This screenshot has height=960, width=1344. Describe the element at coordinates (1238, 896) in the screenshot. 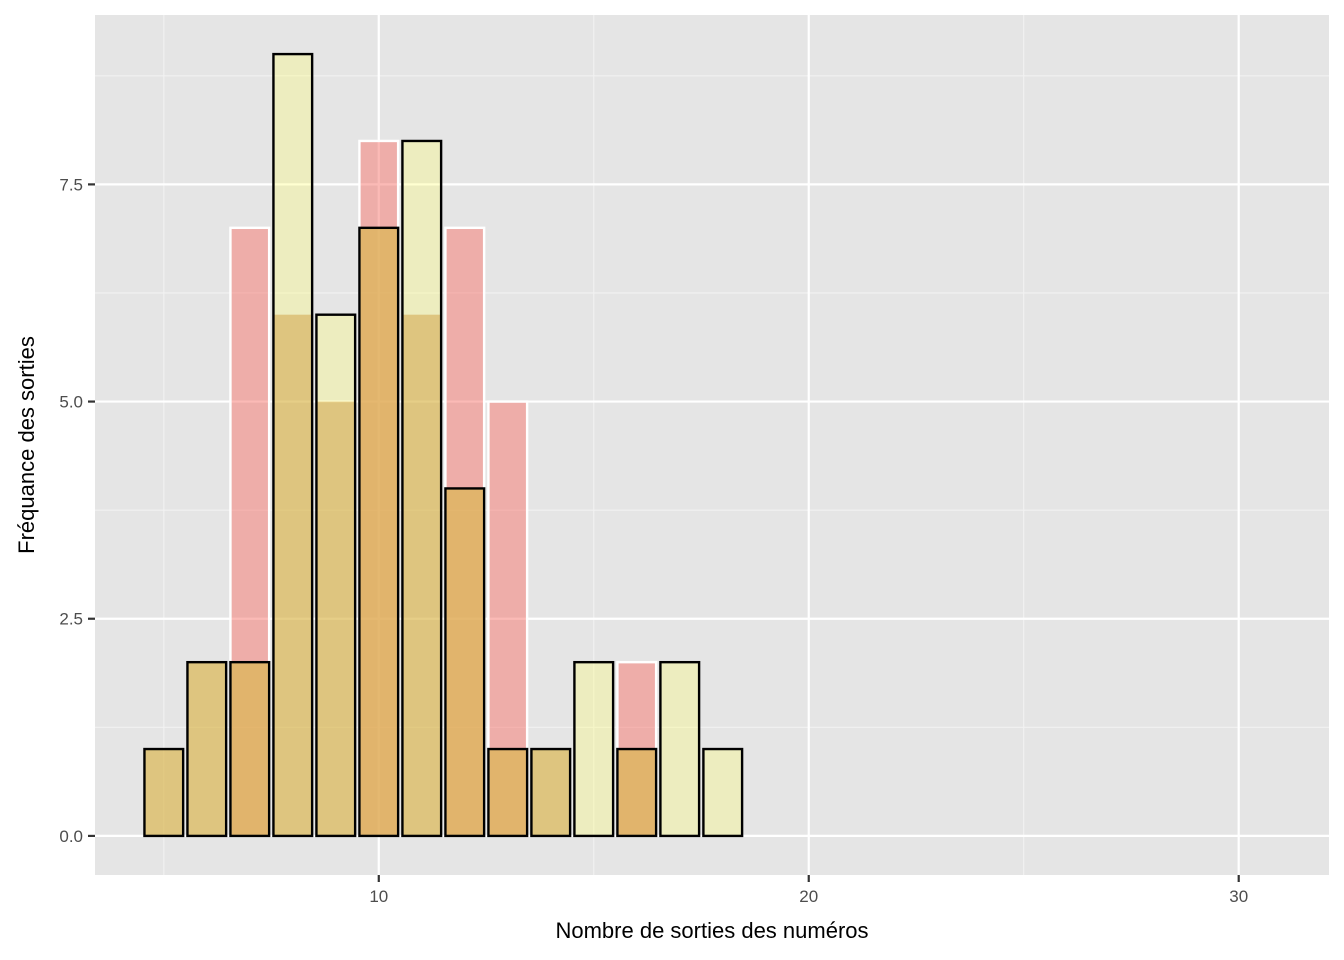

I see `x-tick-label-30: 30` at that location.